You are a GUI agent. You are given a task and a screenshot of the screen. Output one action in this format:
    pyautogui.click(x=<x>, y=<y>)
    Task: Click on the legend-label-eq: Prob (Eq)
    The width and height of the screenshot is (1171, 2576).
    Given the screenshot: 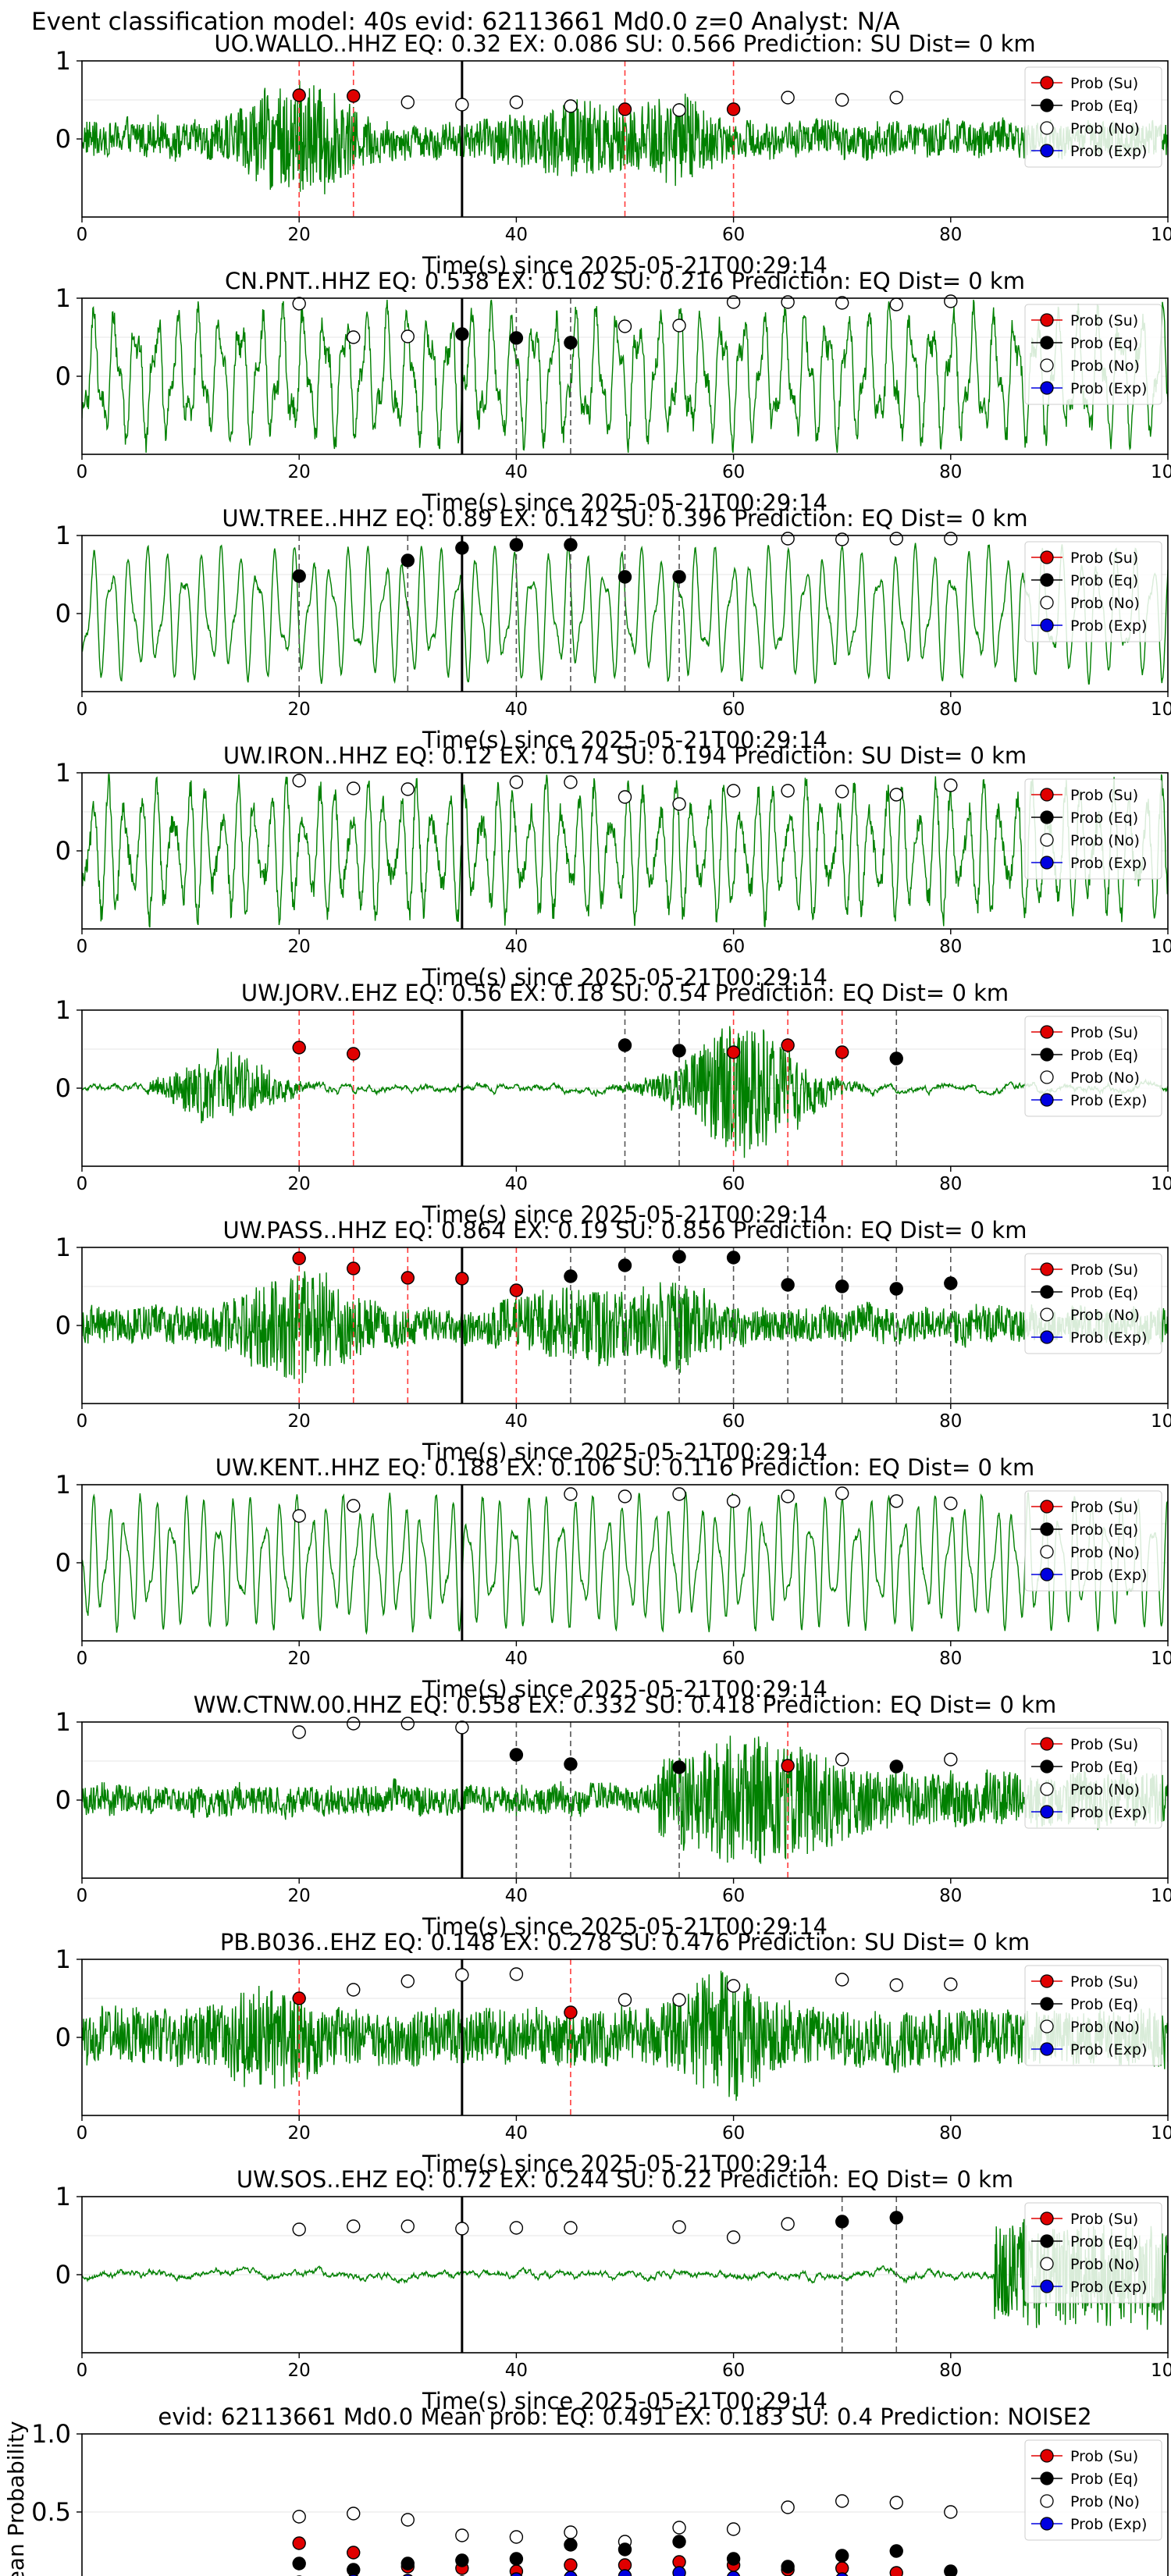 What is the action you would take?
    pyautogui.click(x=1104, y=343)
    